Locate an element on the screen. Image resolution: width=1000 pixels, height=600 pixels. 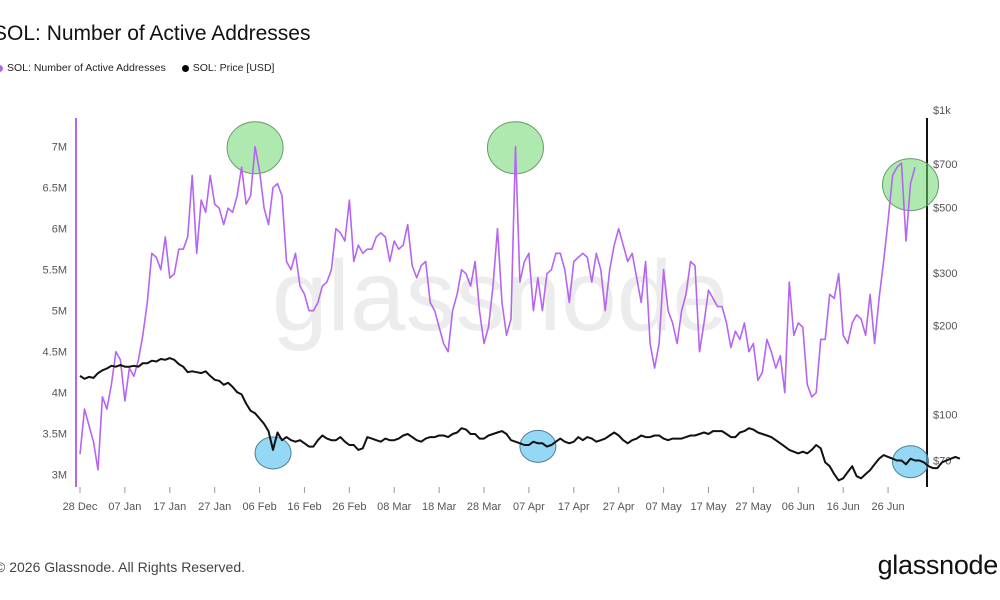
x-tick-label: 28 Dec is located at coordinates (80, 507).